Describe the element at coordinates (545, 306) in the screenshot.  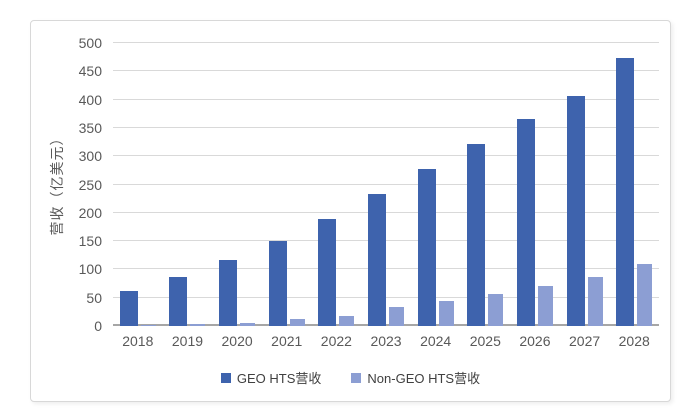
I see `bar-non-geo-2026` at that location.